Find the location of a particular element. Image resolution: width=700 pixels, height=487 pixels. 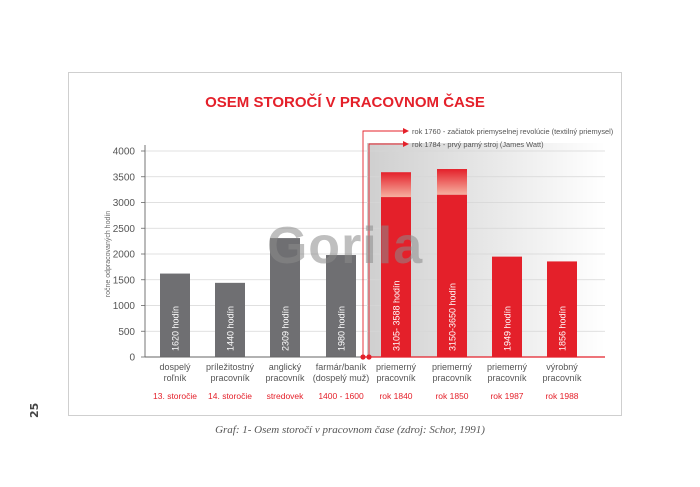

page-number: 25 is located at coordinates (34, 410).